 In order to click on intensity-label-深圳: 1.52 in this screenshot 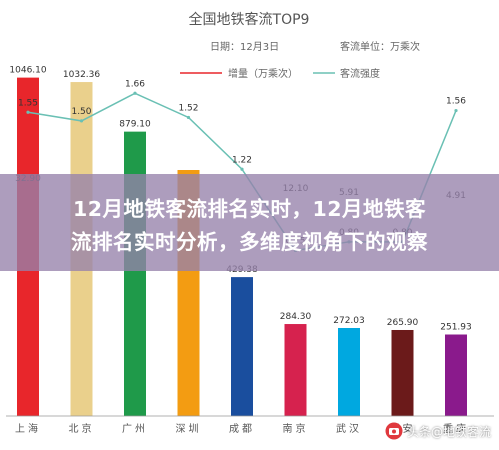, I will do `click(188, 108)`.